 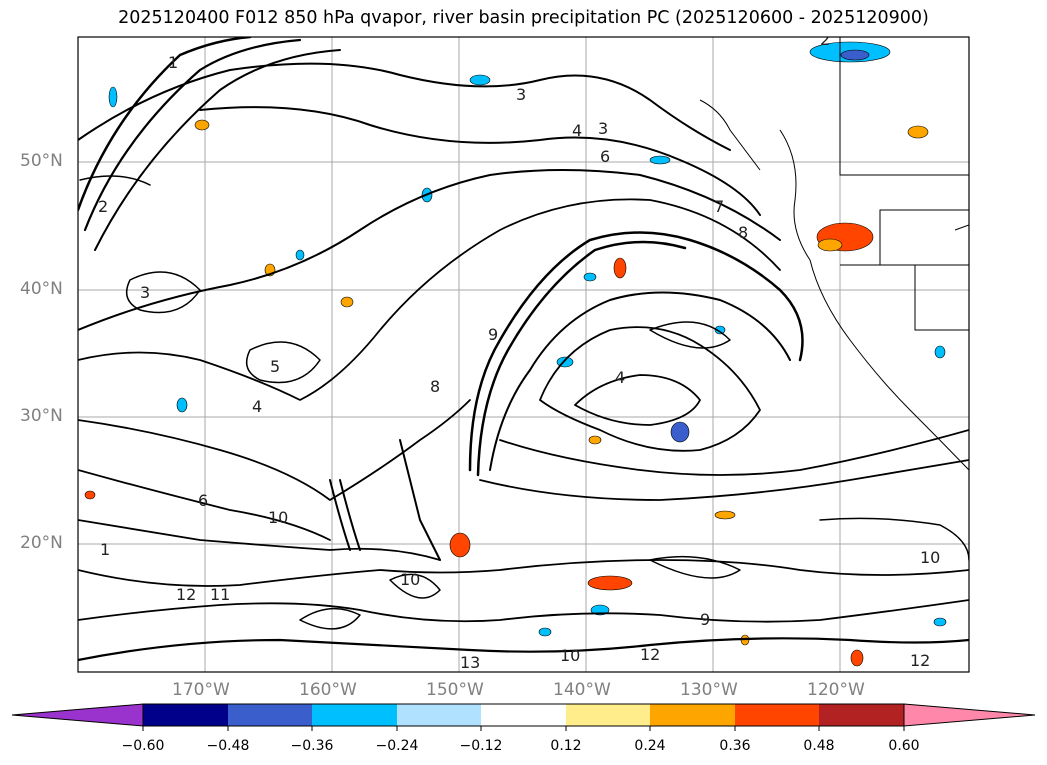 What do you see at coordinates (481, 746) in the screenshot?
I see `colorbar-tick: −0.12` at bounding box center [481, 746].